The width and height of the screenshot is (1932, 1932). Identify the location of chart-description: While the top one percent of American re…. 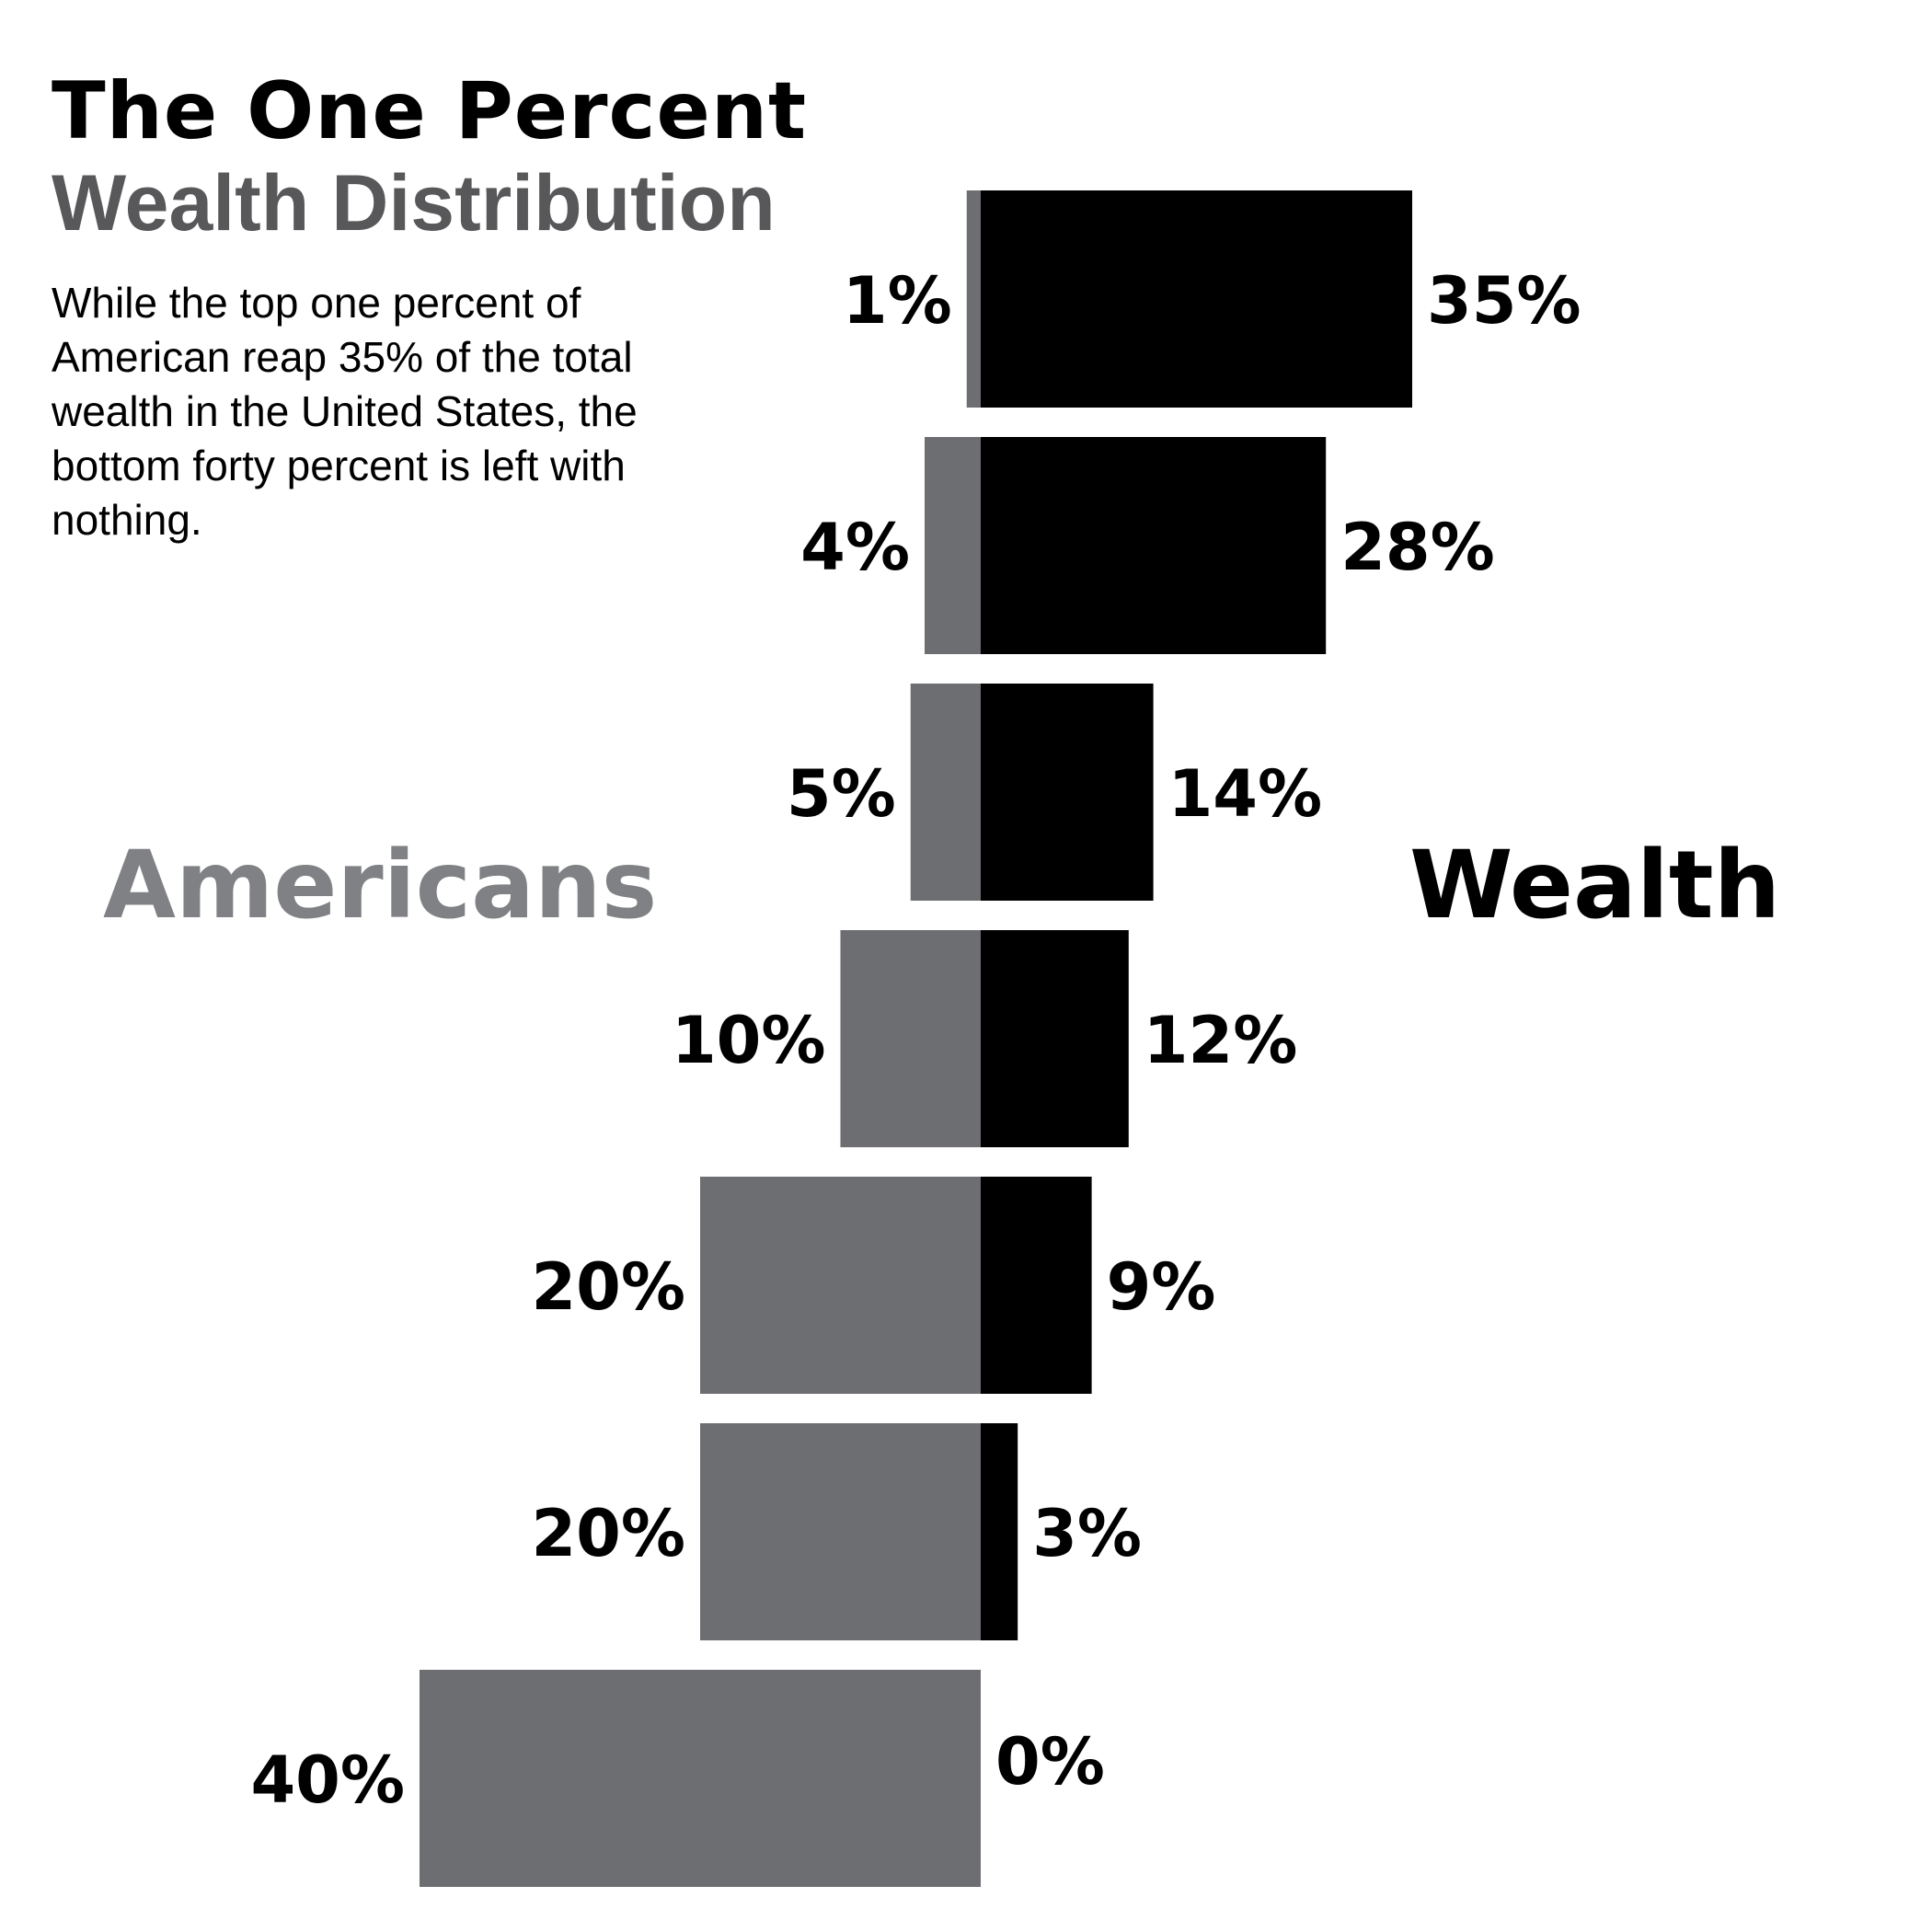
(345, 411).